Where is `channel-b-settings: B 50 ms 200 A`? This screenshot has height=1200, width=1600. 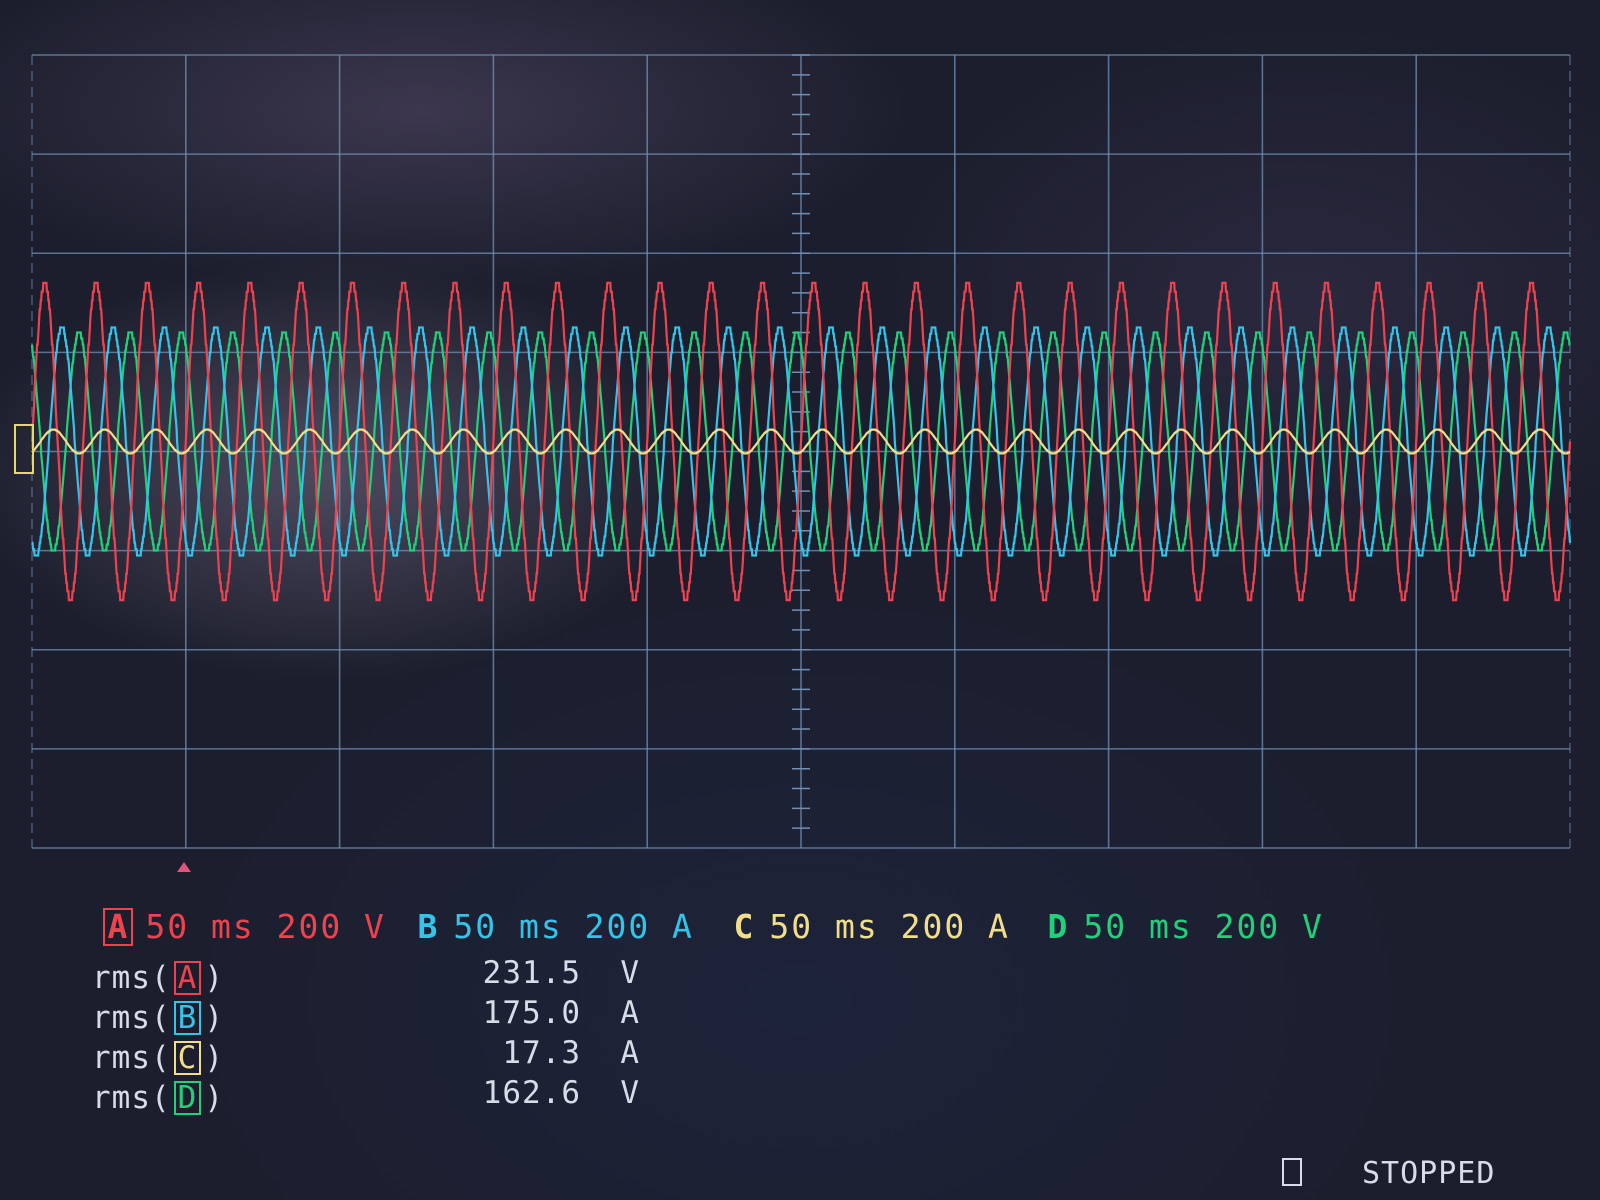
channel-b-settings: B 50 ms 200 A is located at coordinates (511, 926).